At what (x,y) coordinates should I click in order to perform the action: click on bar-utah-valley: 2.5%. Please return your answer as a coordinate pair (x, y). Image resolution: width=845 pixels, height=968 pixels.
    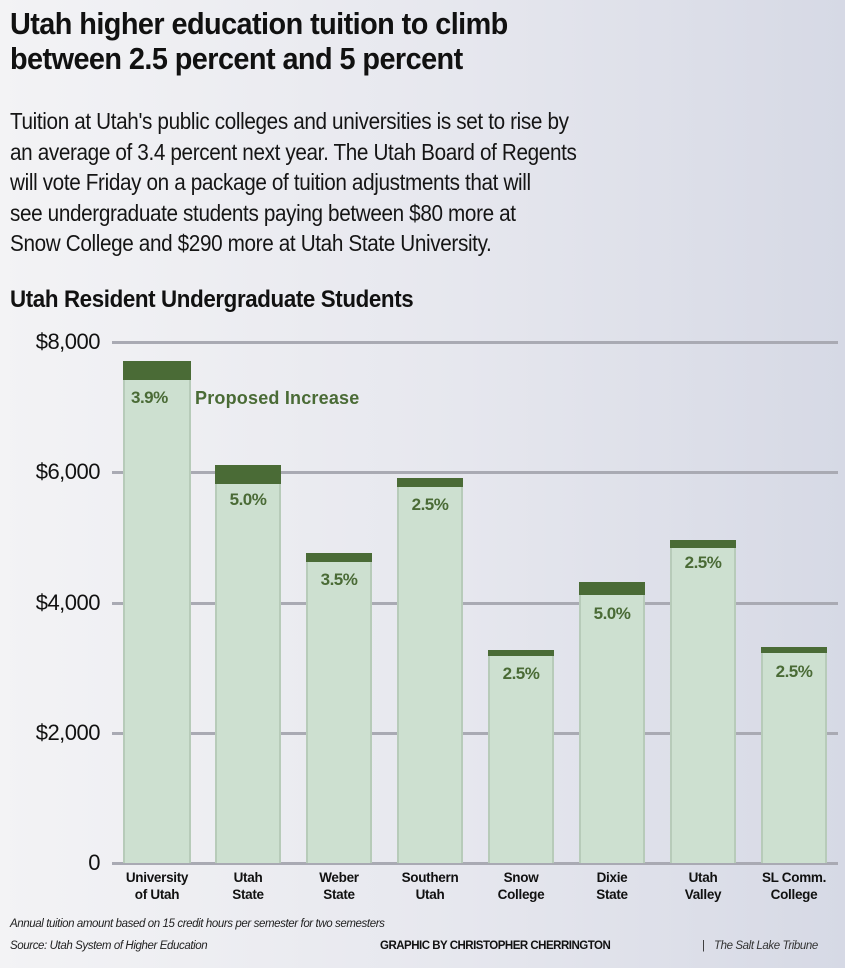
    Looking at the image, I should click on (703, 701).